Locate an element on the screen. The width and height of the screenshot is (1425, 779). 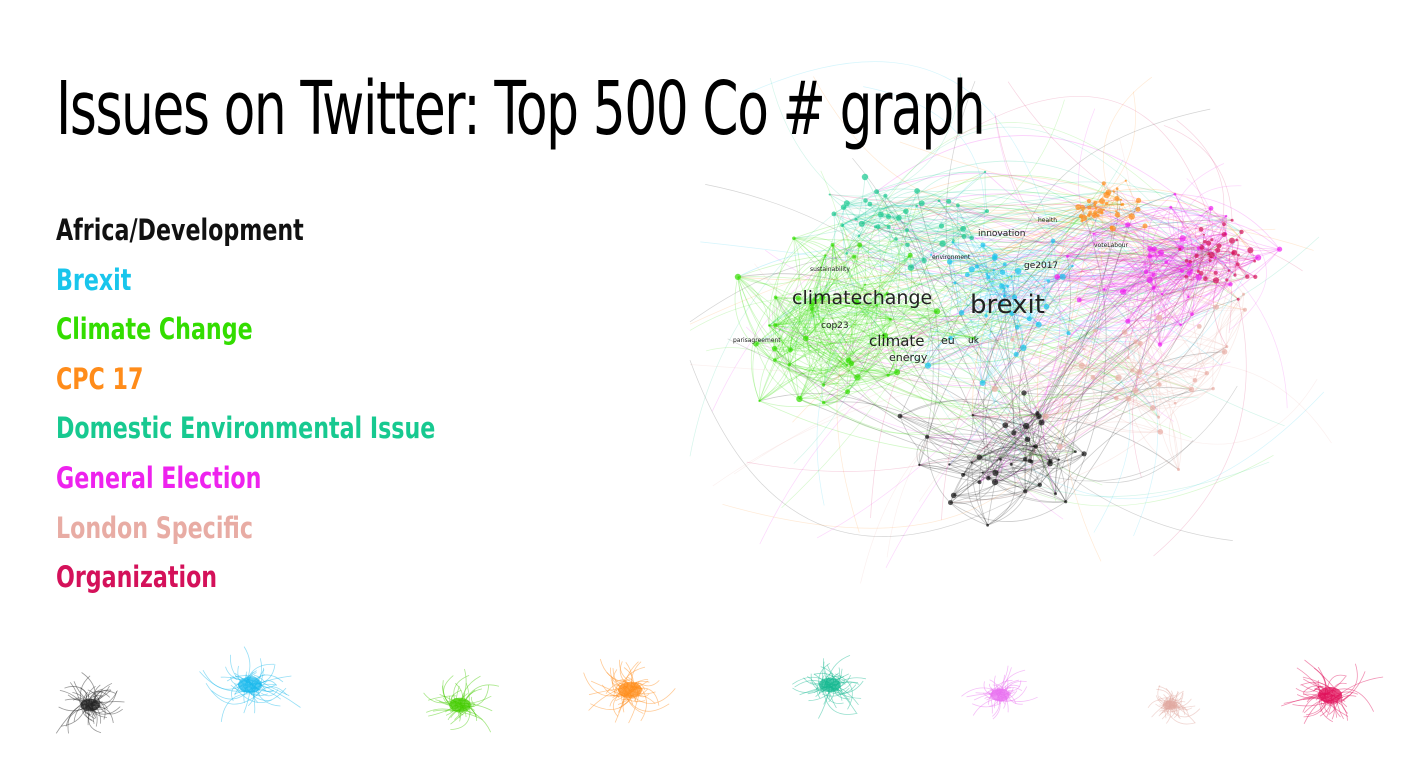
node-label-eu: eu is located at coordinates (948, 340).